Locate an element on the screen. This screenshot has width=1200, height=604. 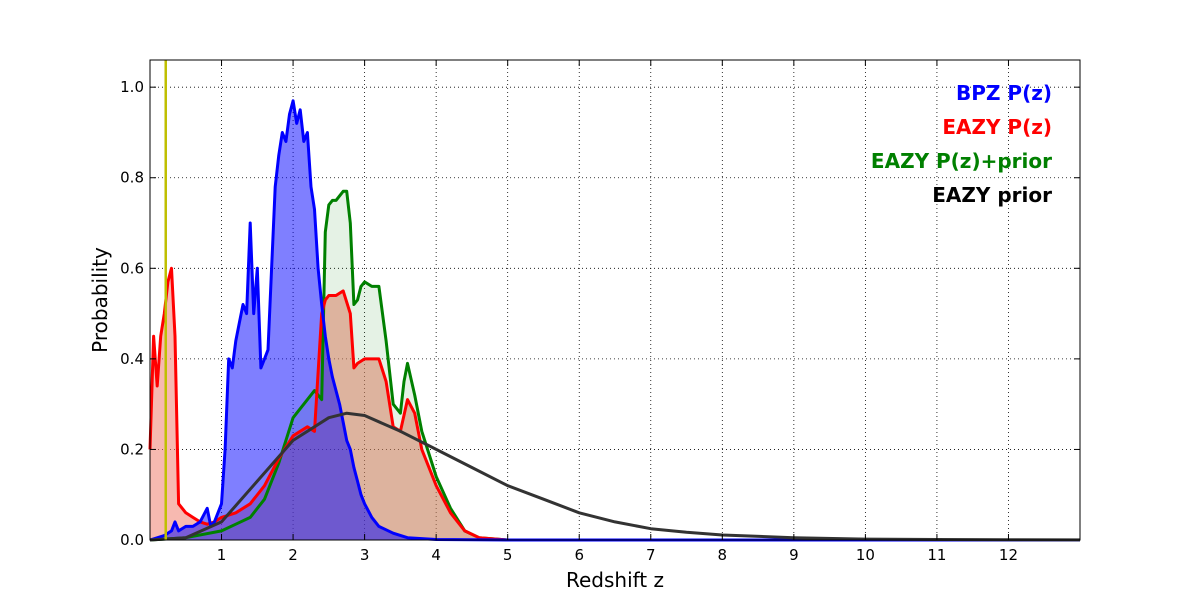
x-tick-label: 9 is located at coordinates (794, 555).